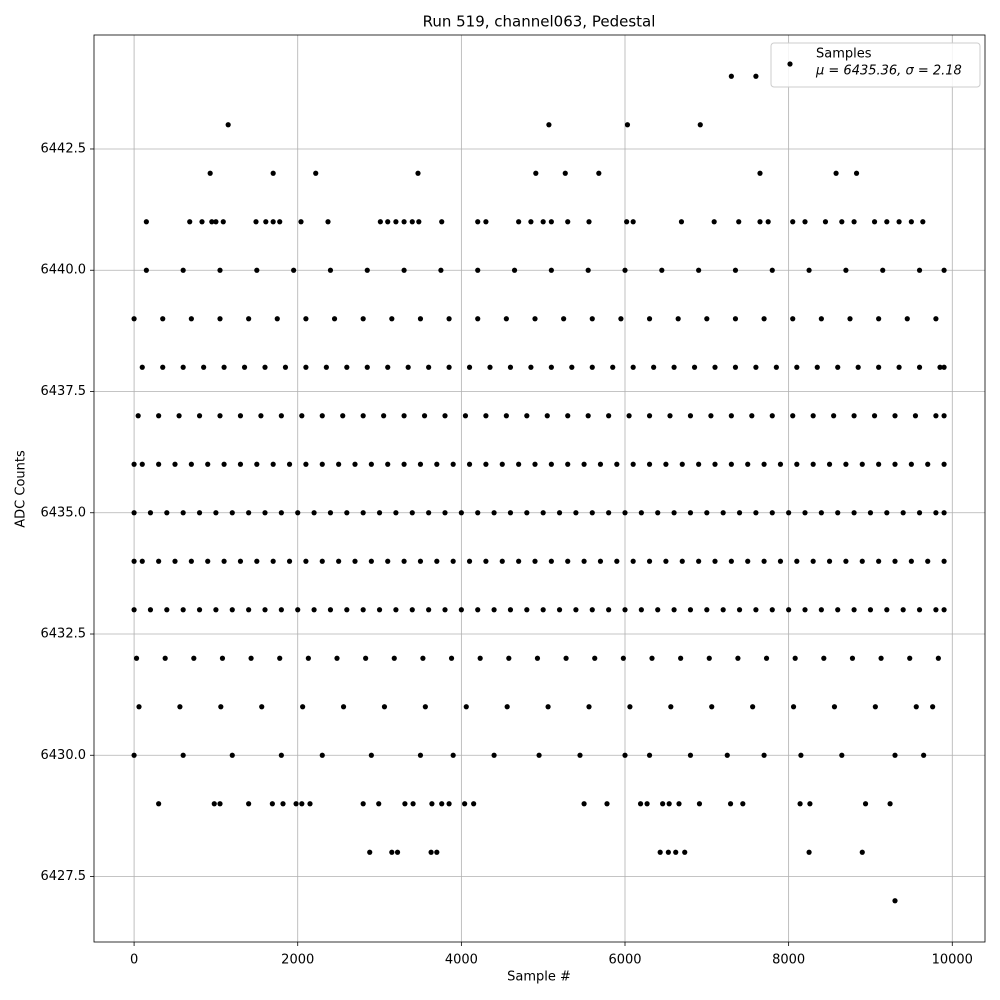 This screenshot has height=1000, width=1000. I want to click on legend: Samples μ = 6435.36, σ = 2.18, so click(875, 65).